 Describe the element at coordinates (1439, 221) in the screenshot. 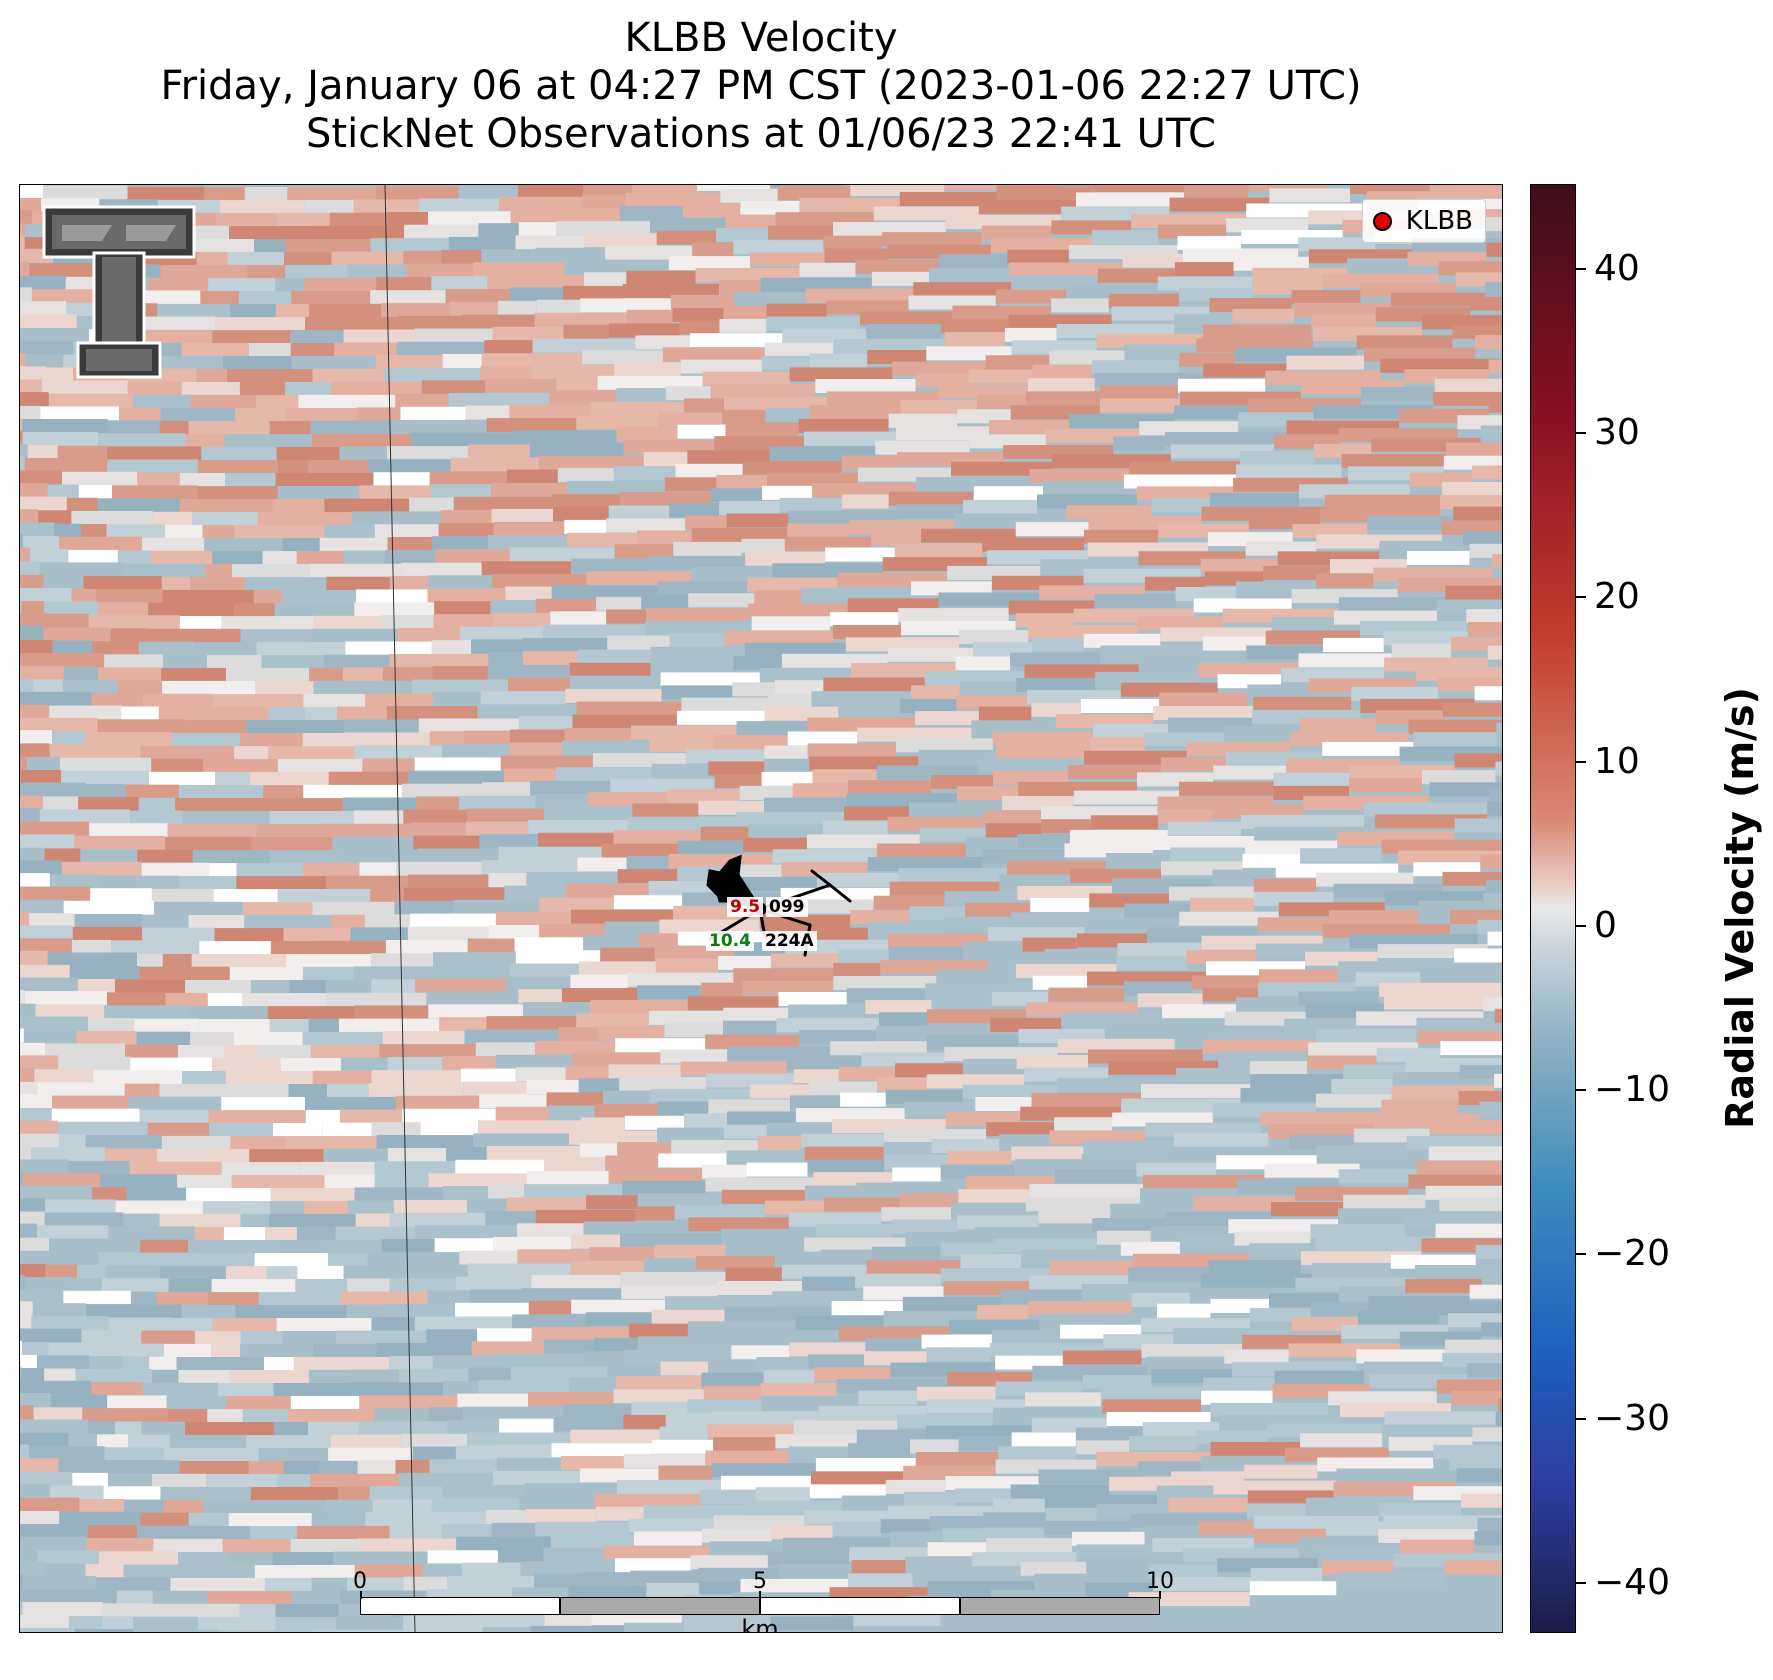

I see `legend-label: KLBB` at that location.